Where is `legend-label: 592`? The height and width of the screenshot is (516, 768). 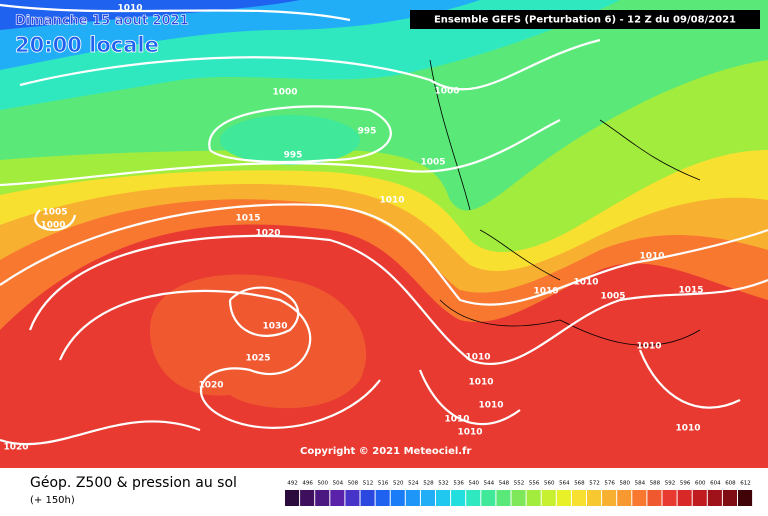
legend-label: 592 is located at coordinates (670, 484).